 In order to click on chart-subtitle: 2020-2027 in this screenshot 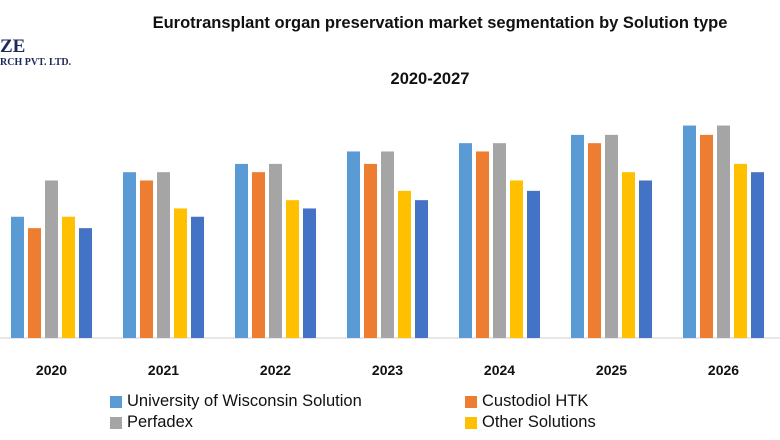, I will do `click(430, 79)`.